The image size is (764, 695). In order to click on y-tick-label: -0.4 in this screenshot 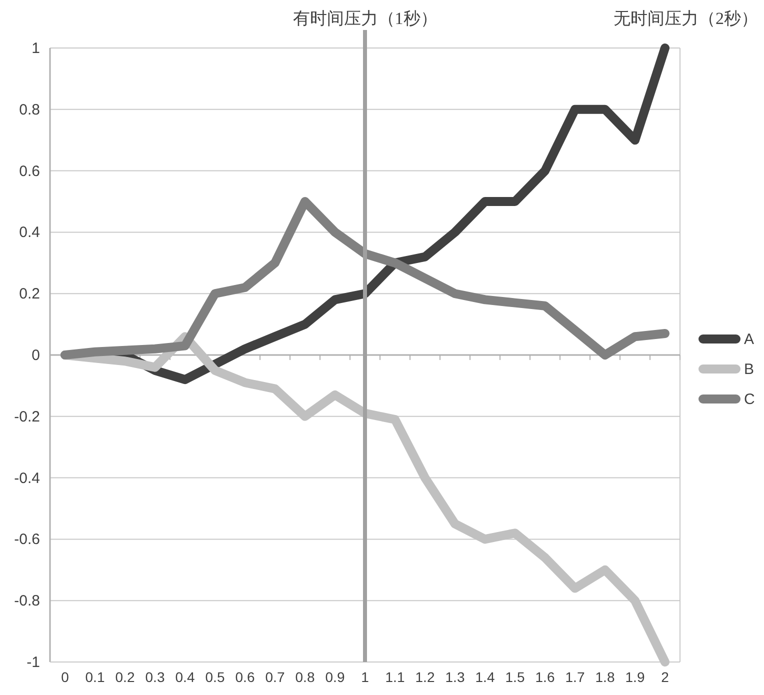, I will do `click(27, 478)`.